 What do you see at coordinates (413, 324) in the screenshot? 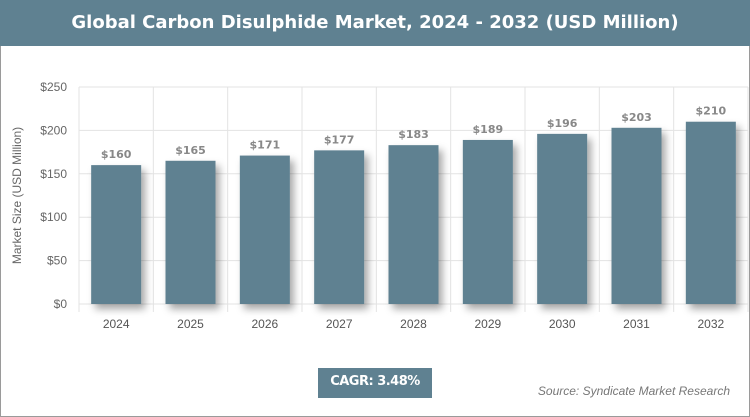
I see `x-tick-label: 2028` at bounding box center [413, 324].